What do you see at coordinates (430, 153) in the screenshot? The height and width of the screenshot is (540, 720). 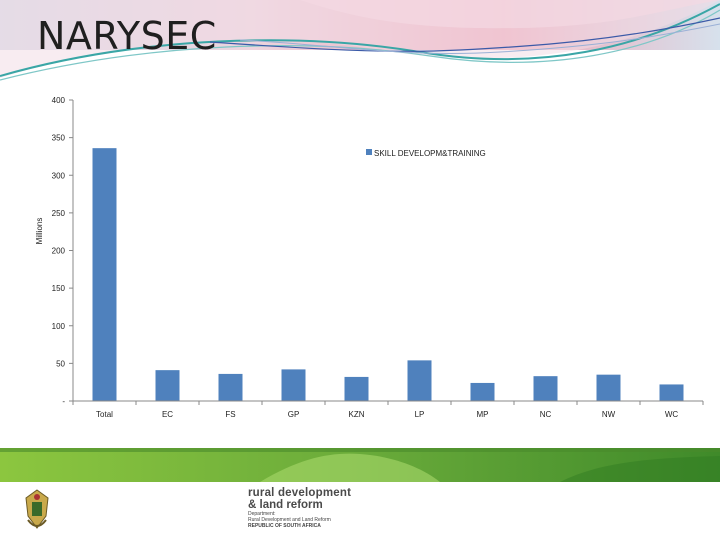 I see `legend-label: SKILL DEVELOPM&TRAINING` at bounding box center [430, 153].